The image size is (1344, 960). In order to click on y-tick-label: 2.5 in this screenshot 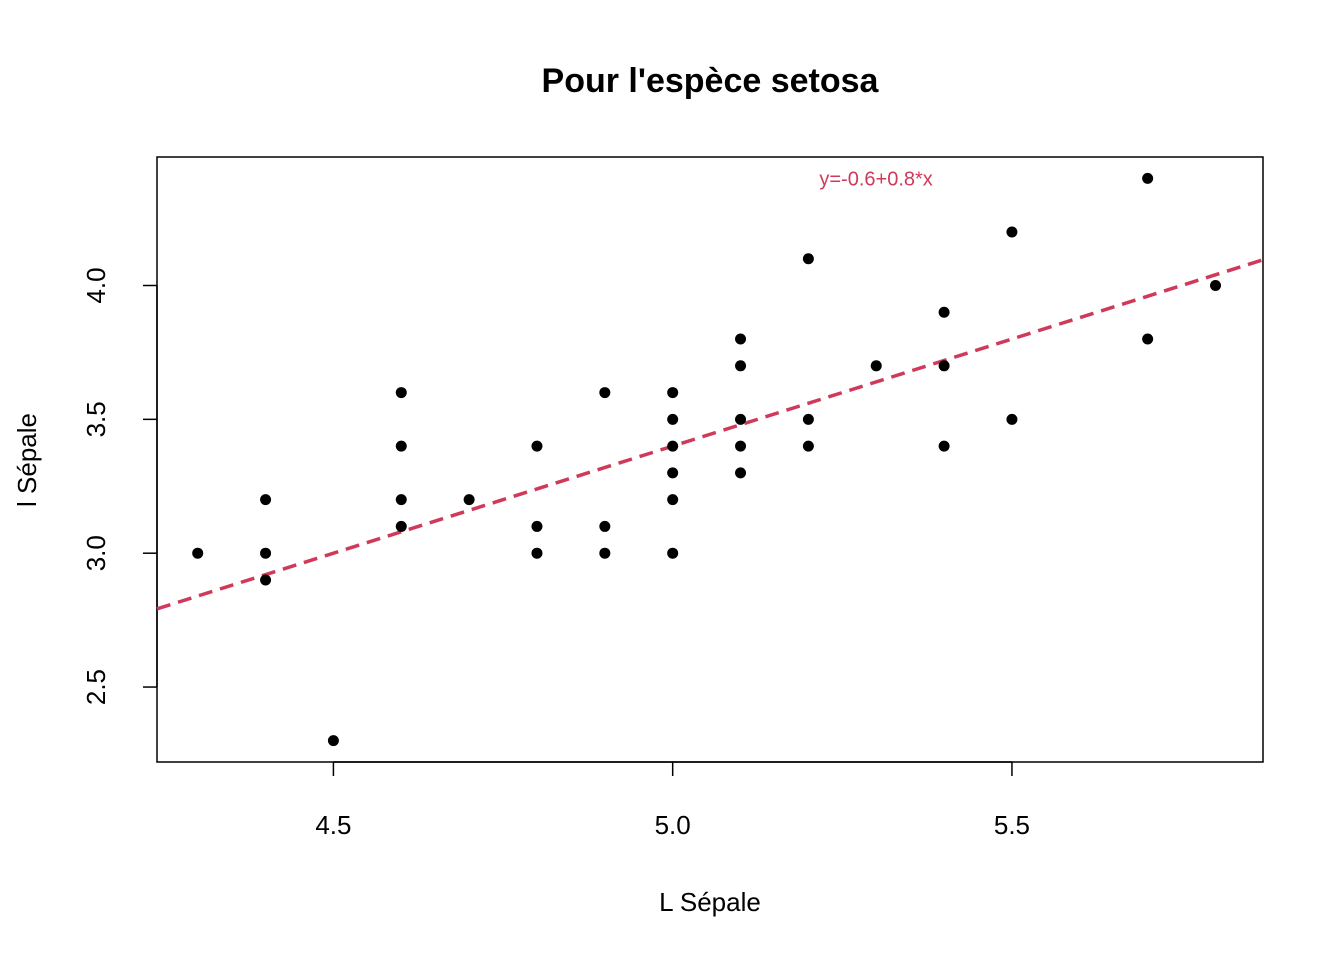, I will do `click(96, 687)`.